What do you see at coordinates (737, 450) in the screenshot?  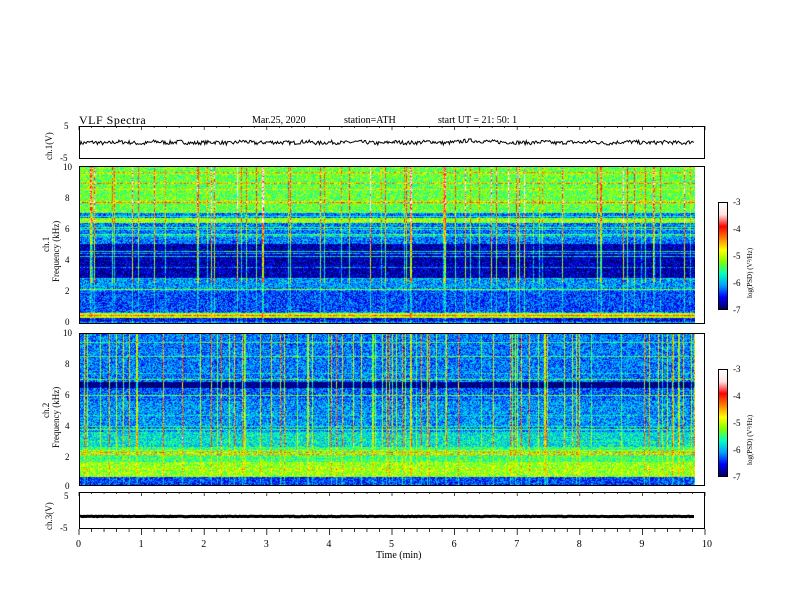 I see `colorbar-2-tick: -6` at bounding box center [737, 450].